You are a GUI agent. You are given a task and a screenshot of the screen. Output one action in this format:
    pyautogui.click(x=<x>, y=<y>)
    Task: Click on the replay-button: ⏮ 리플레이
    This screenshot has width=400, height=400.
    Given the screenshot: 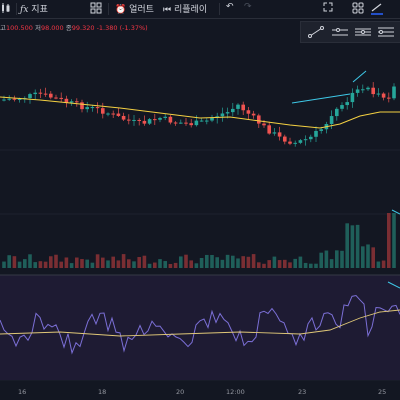 What is the action you would take?
    pyautogui.click(x=185, y=8)
    